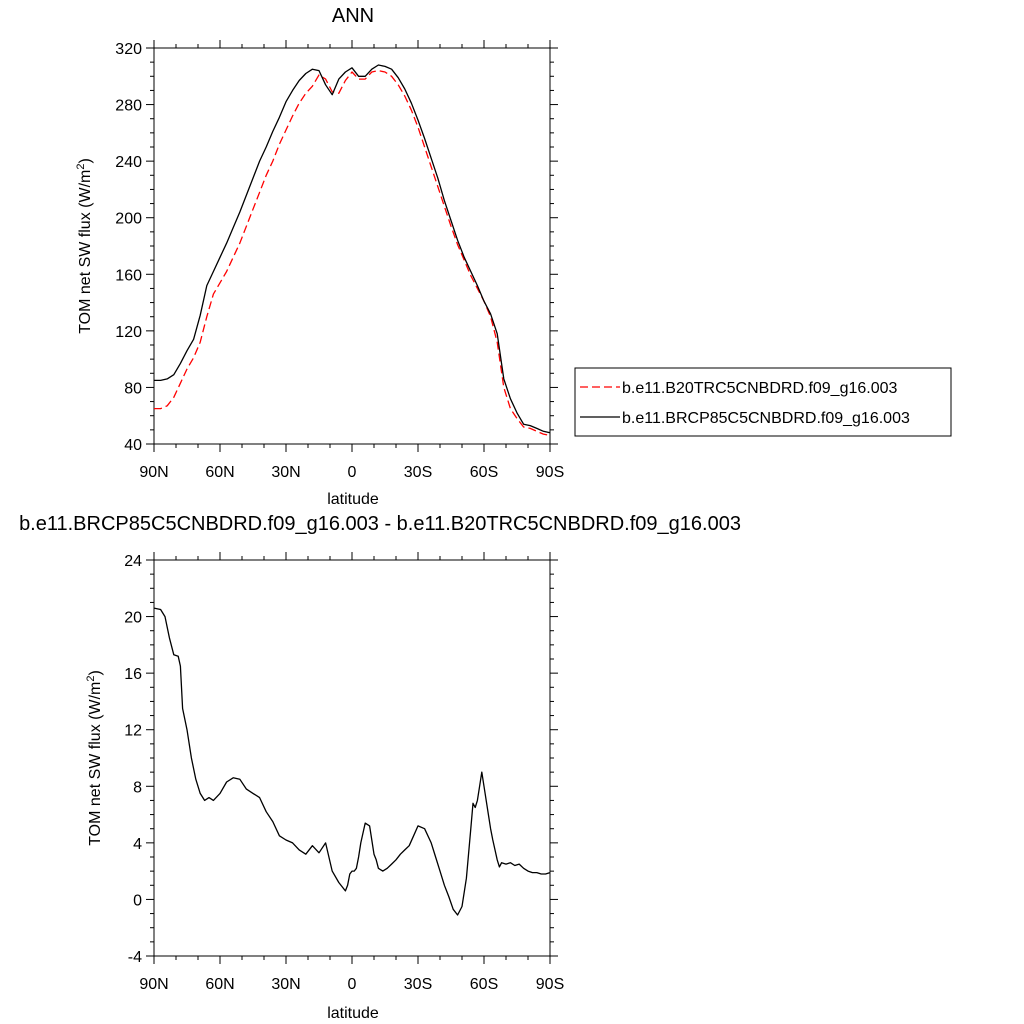  What do you see at coordinates (766, 418) in the screenshot?
I see `legend-label: b.e11.BRCP85C5CNBDRD.f09_g16.003` at bounding box center [766, 418].